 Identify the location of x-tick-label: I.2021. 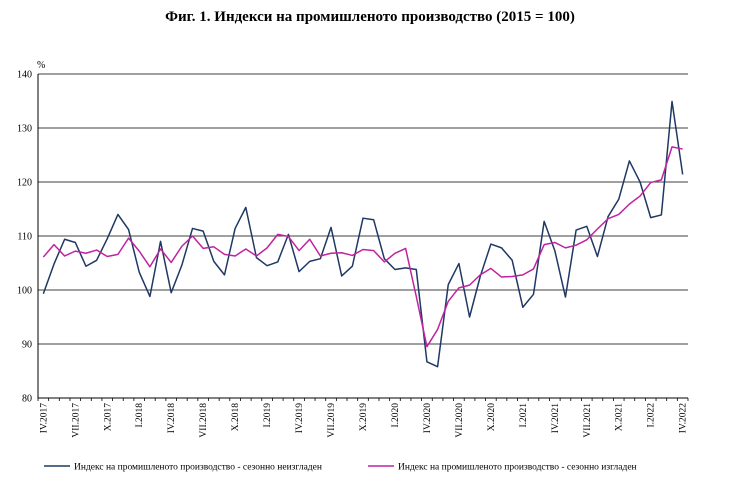
(524, 415).